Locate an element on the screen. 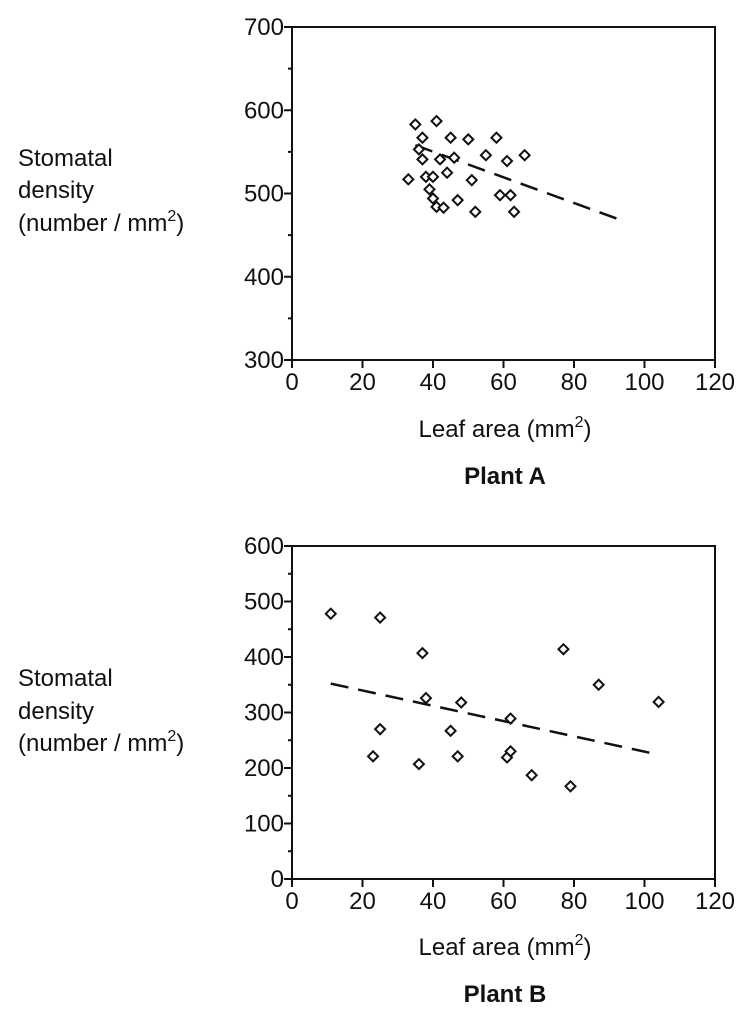 This screenshot has height=1012, width=748. y-axis-ticks: 300 400 500 600 700 is located at coordinates (268, 194).